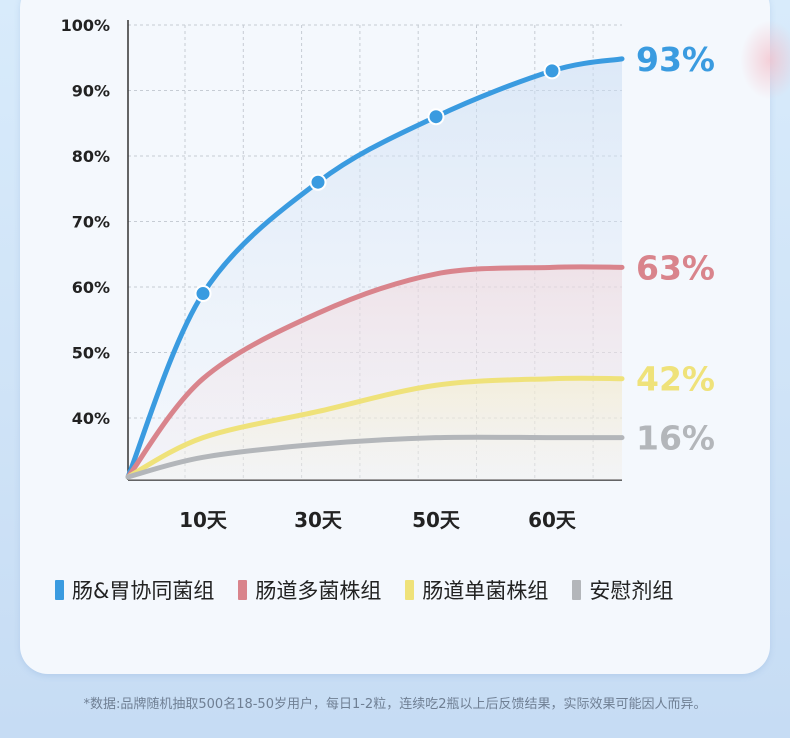 This screenshot has height=738, width=790. I want to click on legend-label: 肠道单菌株组, so click(485, 591).